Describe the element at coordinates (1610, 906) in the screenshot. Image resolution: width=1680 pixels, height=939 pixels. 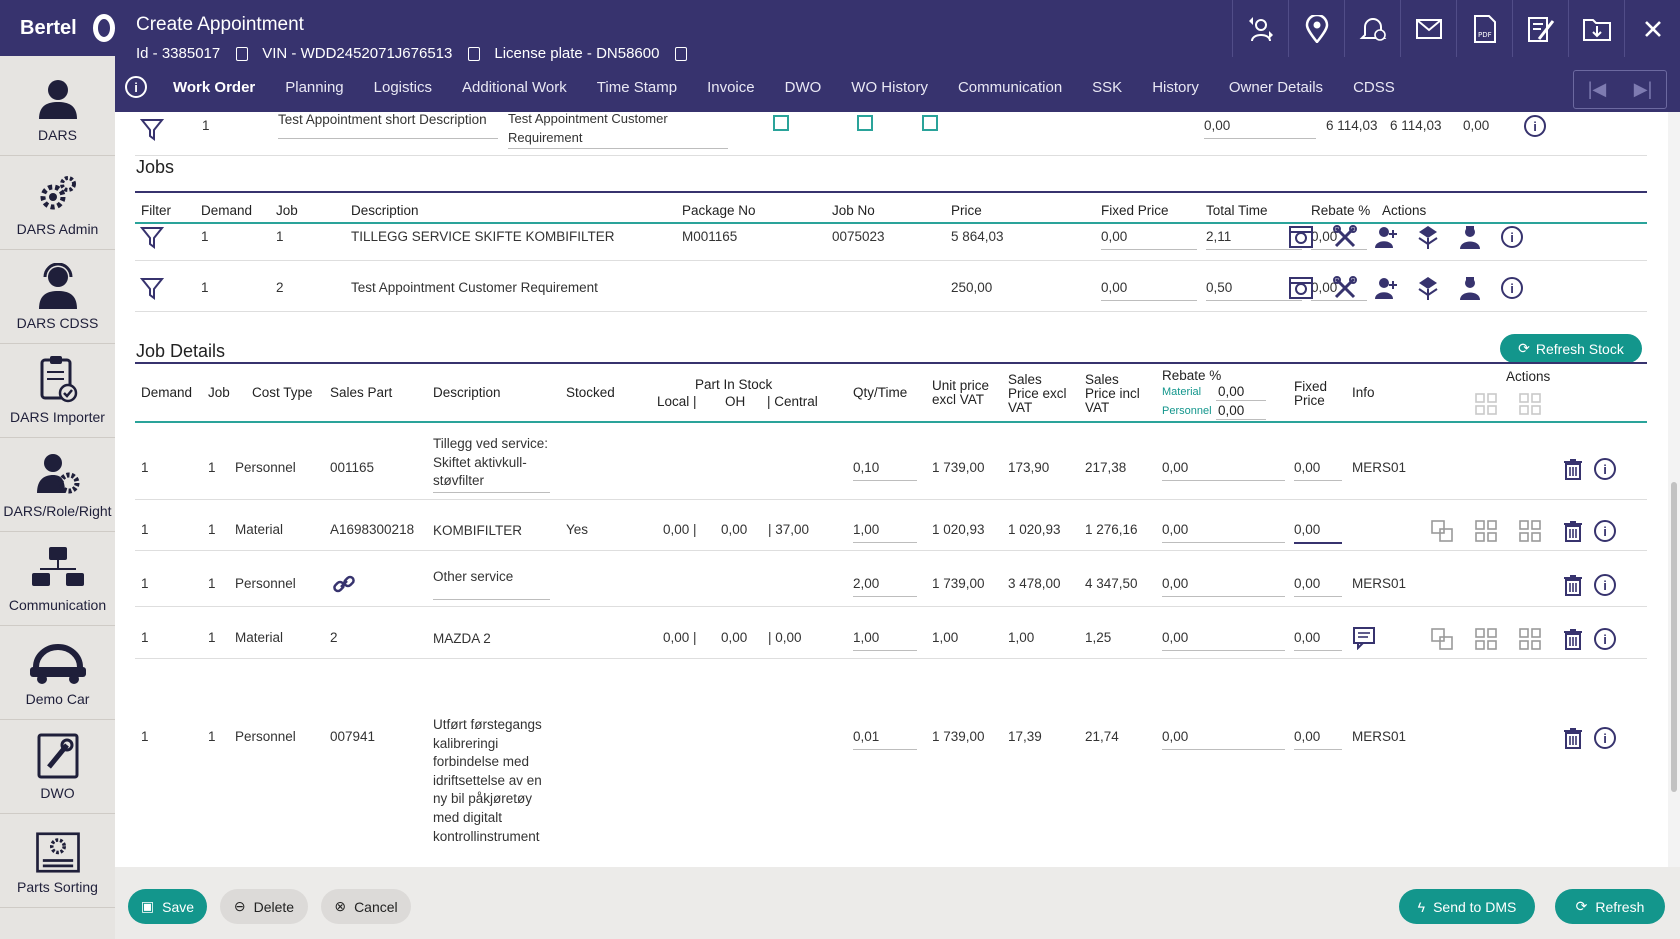
I see `refresh-button: ⟳ Refresh` at that location.